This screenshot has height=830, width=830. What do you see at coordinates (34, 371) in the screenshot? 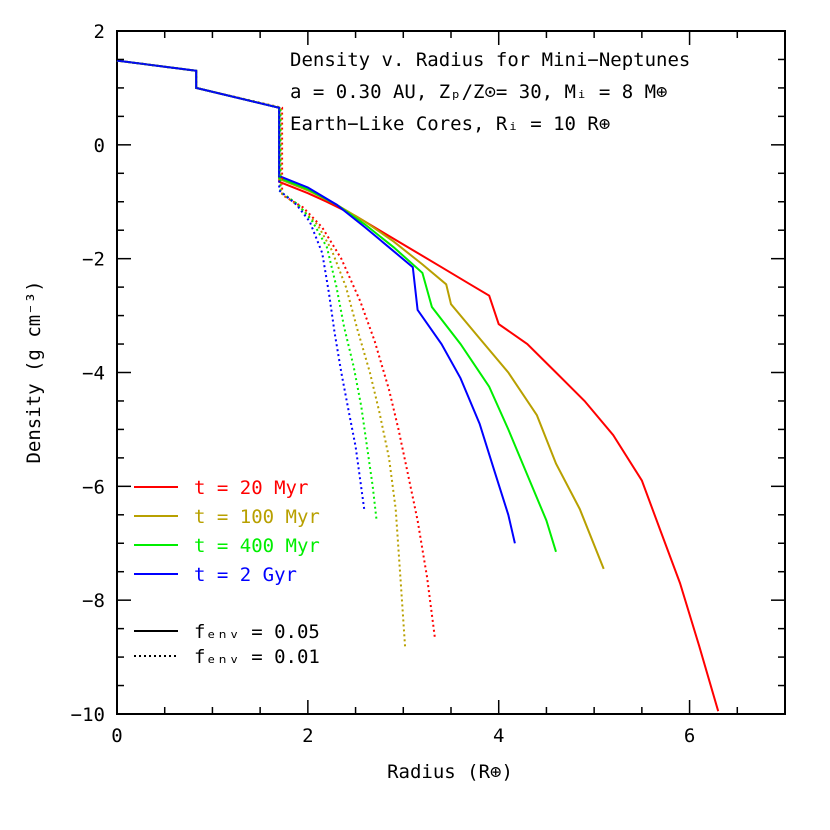
I see `y-axis-label: Density (g cm⁻³)` at bounding box center [34, 371].